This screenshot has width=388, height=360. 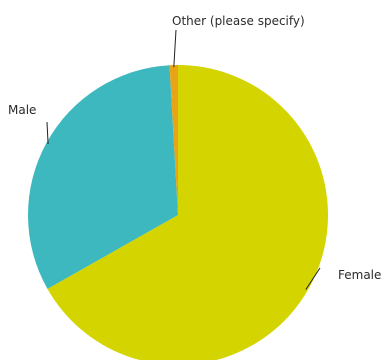 I want to click on leader-line-male, so click(x=47, y=133).